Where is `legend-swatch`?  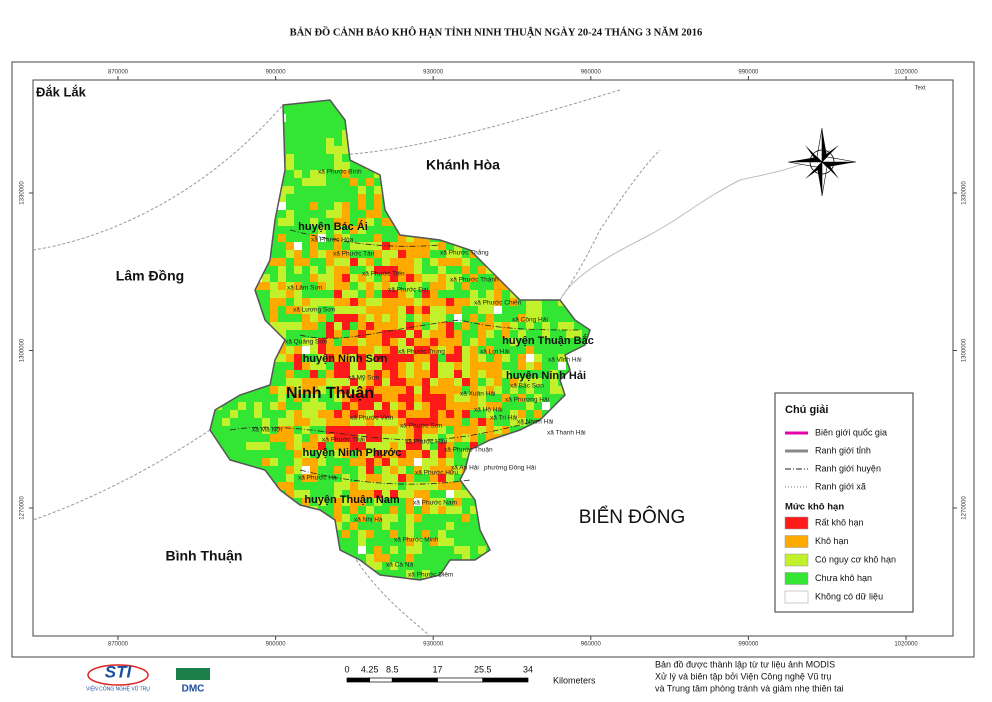 legend-swatch is located at coordinates (796, 560).